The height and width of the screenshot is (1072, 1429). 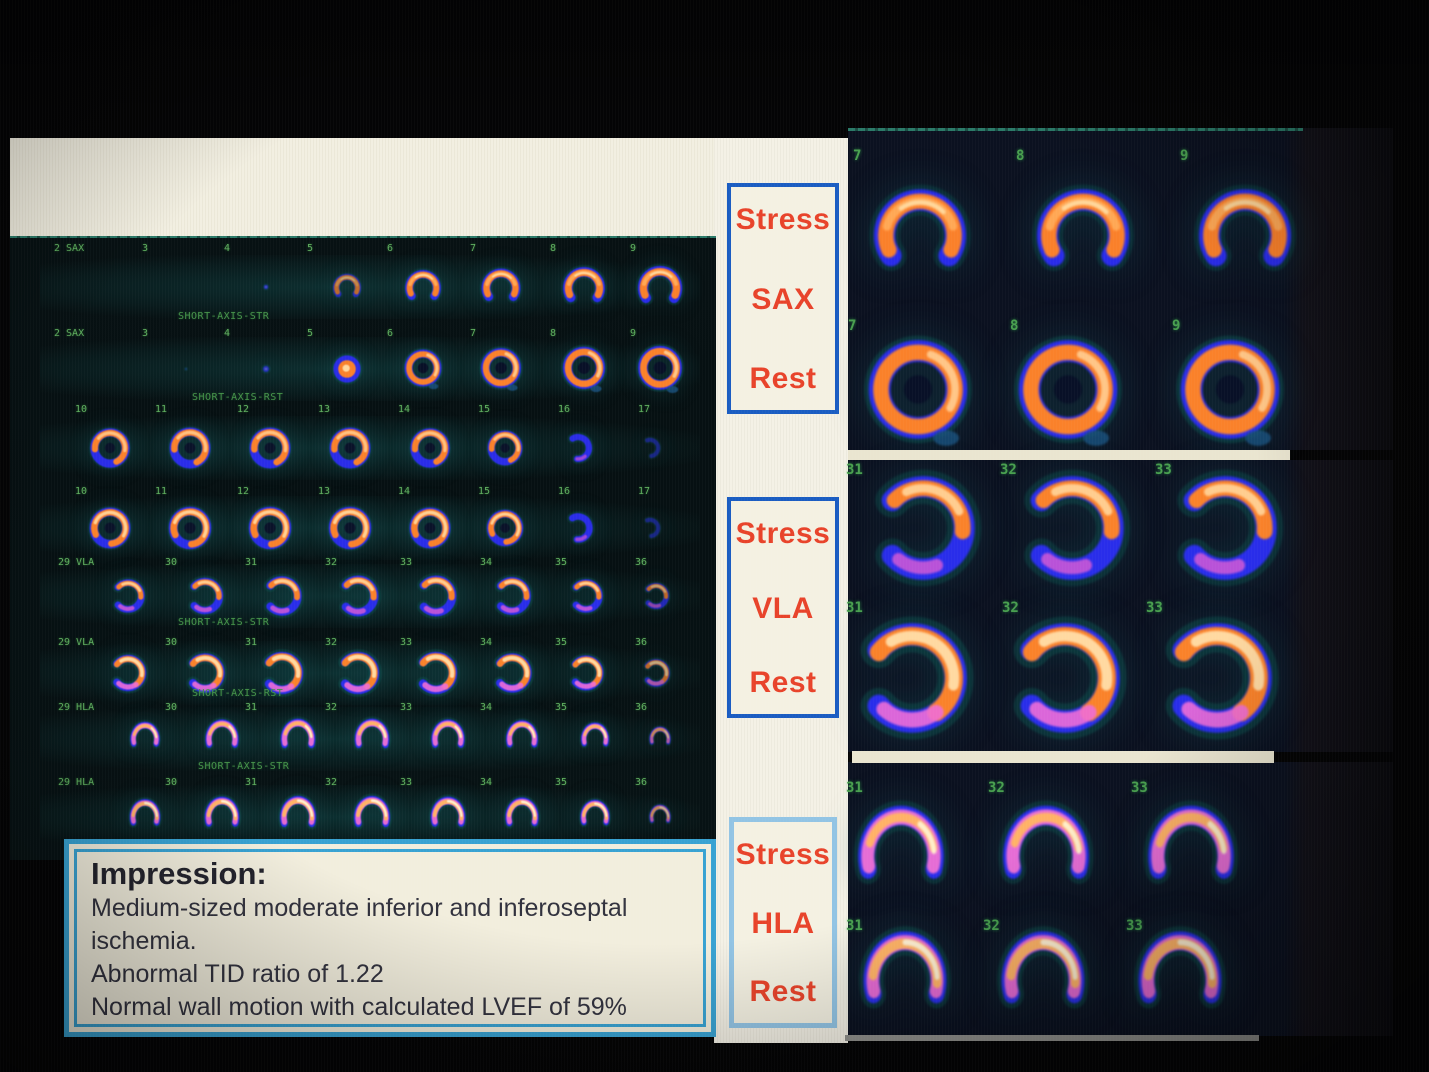 I want to click on slice-number: 14, so click(x=404, y=491).